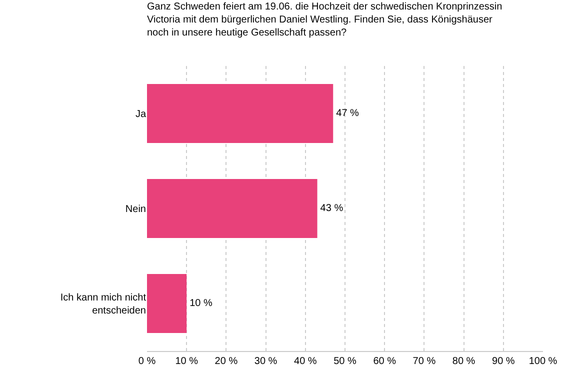 Image resolution: width=569 pixels, height=379 pixels. I want to click on x-tick-label: 70 %, so click(424, 361).